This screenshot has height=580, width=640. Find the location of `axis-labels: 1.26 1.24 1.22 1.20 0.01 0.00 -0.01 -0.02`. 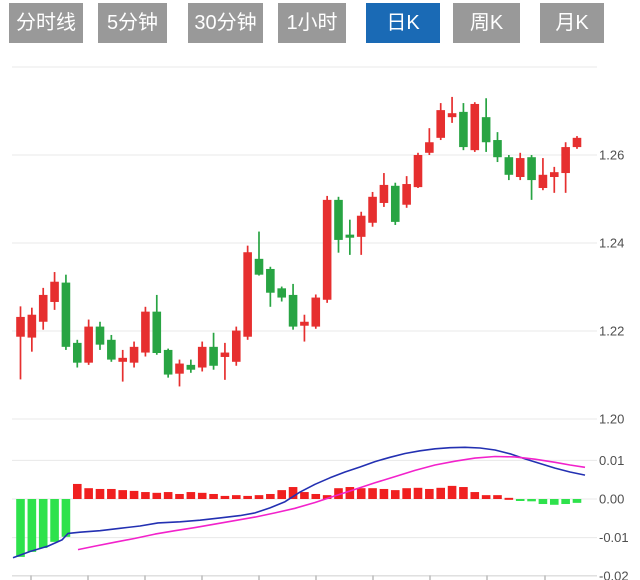

axis-labels: 1.26 1.24 1.22 1.20 0.01 0.00 -0.01 -0.02 is located at coordinates (614, 364).